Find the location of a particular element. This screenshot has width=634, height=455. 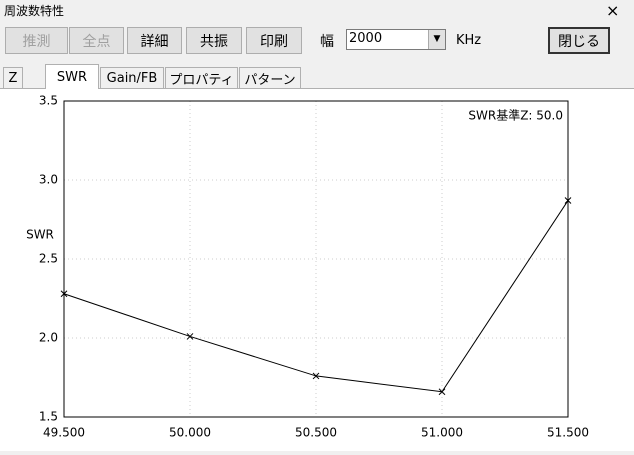

x-tick-label: 49.500 is located at coordinates (64, 433).